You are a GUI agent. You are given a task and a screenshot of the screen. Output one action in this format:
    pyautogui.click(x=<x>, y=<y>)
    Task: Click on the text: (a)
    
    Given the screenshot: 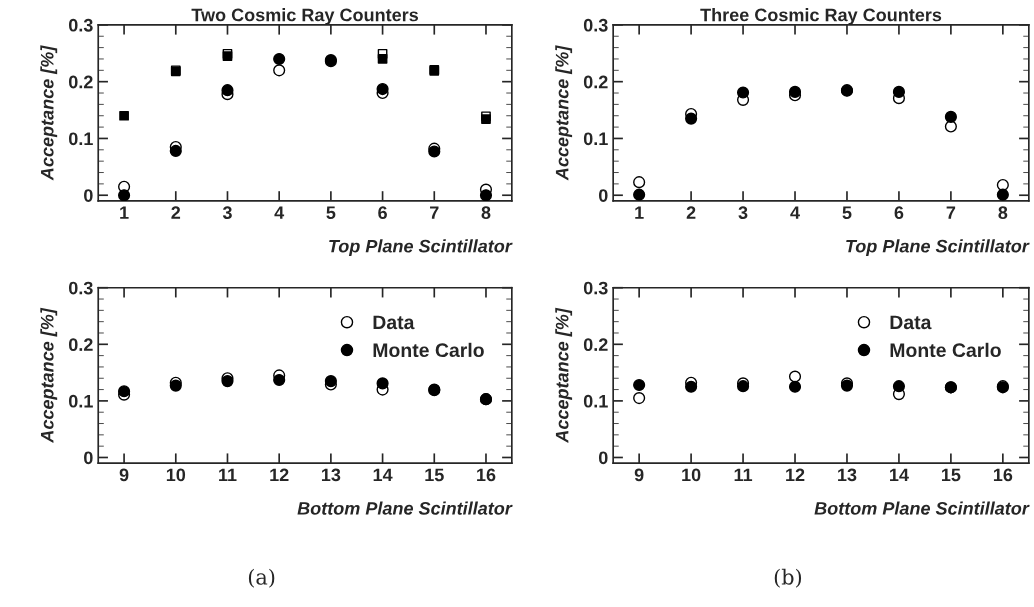 What is the action you would take?
    pyautogui.click(x=261, y=578)
    